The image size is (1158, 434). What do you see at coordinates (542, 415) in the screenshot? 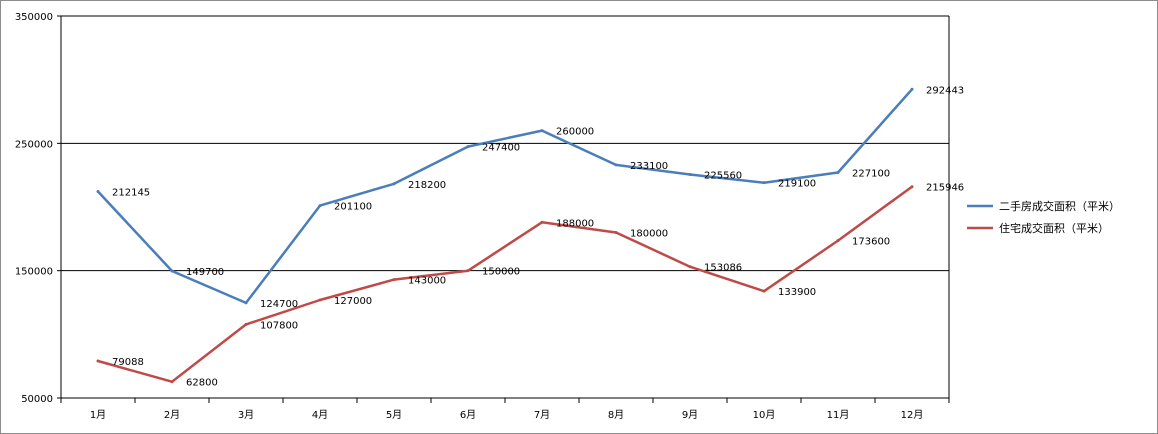
I see `x-tick-label: 7月` at bounding box center [542, 415].